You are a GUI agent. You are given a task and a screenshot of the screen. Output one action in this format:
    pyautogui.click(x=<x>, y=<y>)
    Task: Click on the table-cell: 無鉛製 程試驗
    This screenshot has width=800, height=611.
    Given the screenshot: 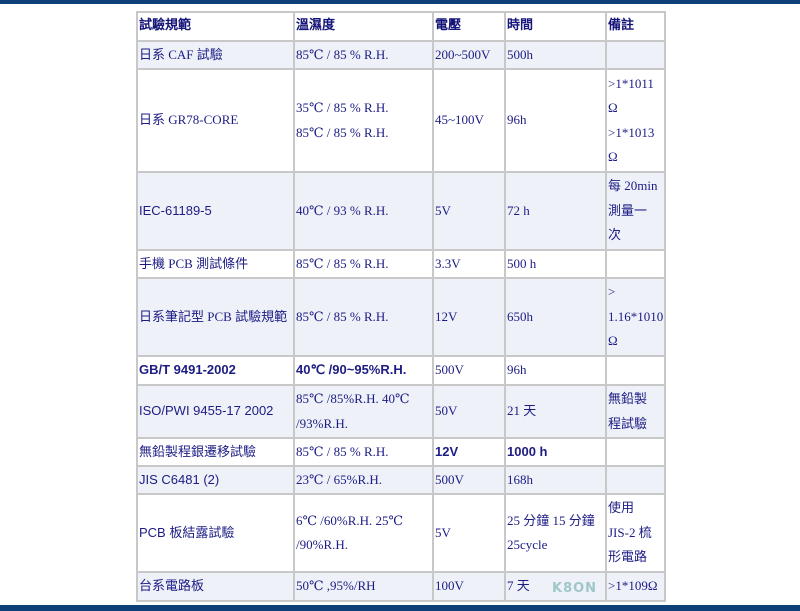 What is the action you would take?
    pyautogui.click(x=635, y=411)
    